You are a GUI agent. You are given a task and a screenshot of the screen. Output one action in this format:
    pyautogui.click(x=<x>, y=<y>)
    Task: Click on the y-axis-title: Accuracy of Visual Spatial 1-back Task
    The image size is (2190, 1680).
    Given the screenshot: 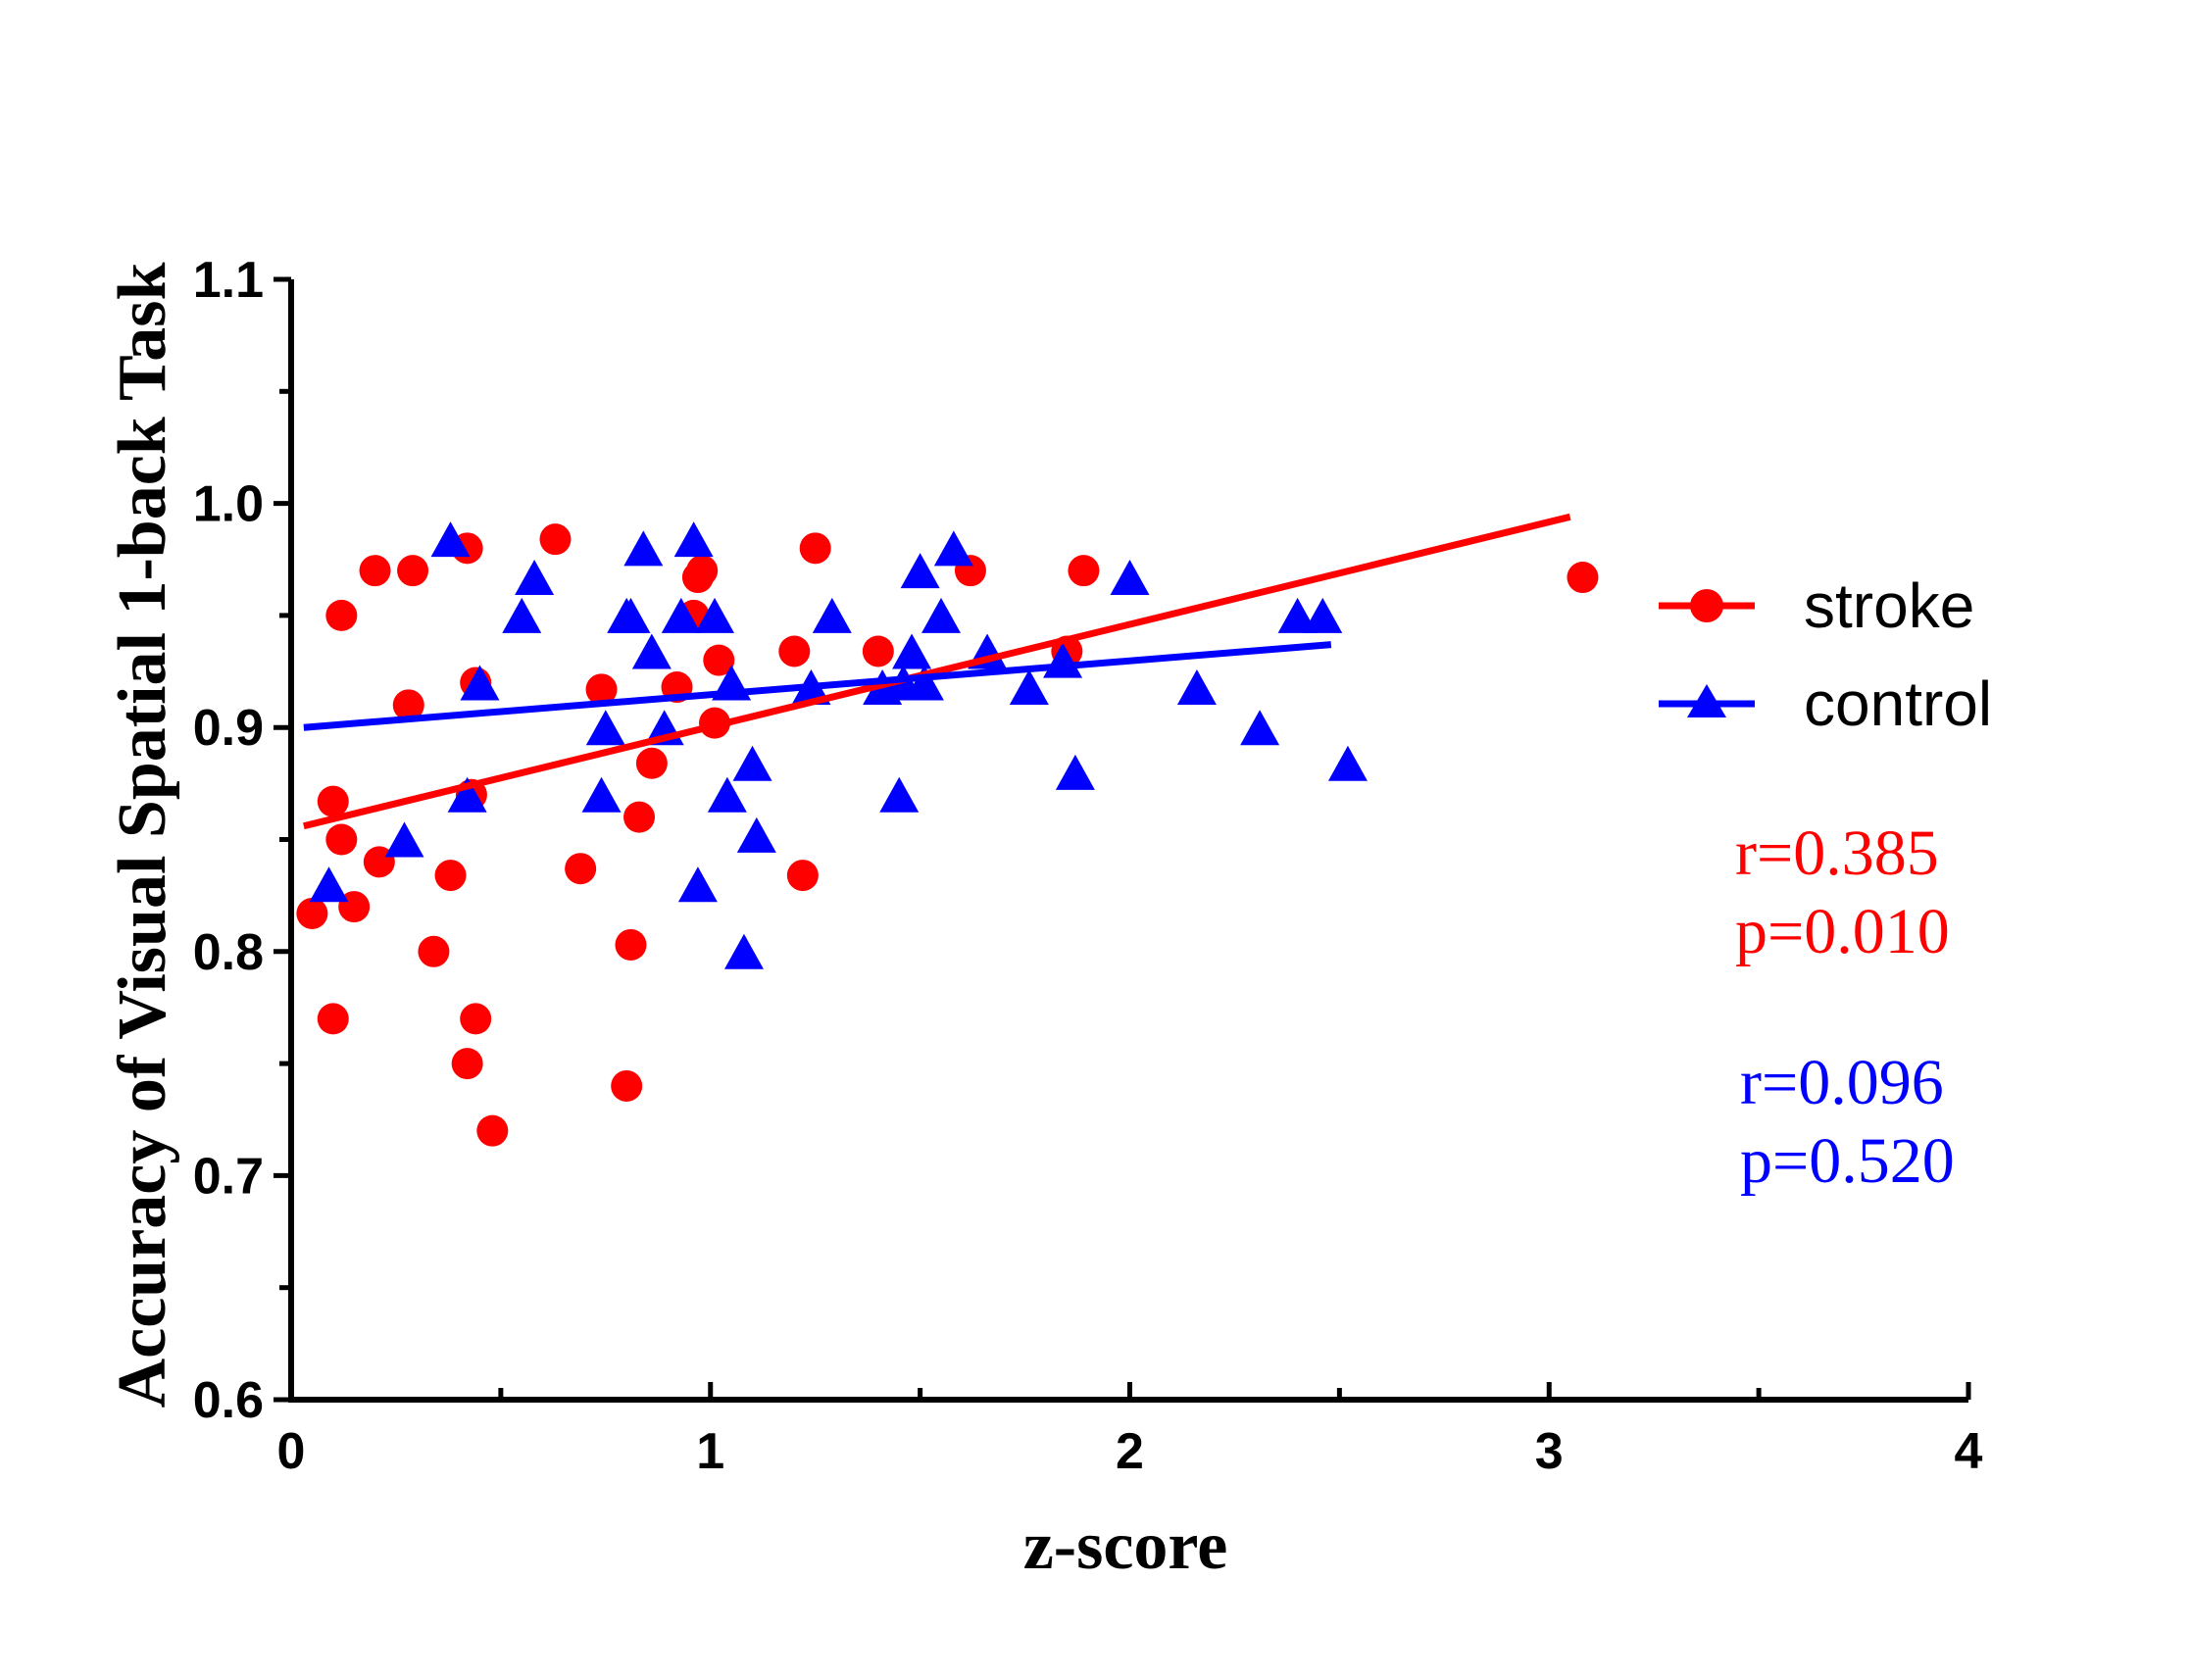 What is the action you would take?
    pyautogui.click(x=142, y=835)
    